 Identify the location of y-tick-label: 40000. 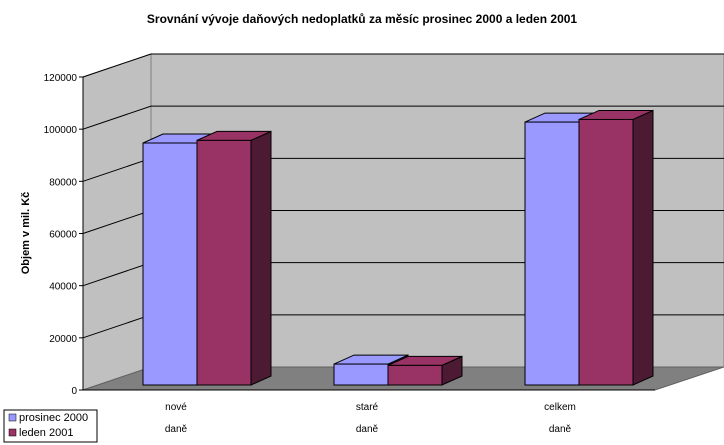
(63, 287).